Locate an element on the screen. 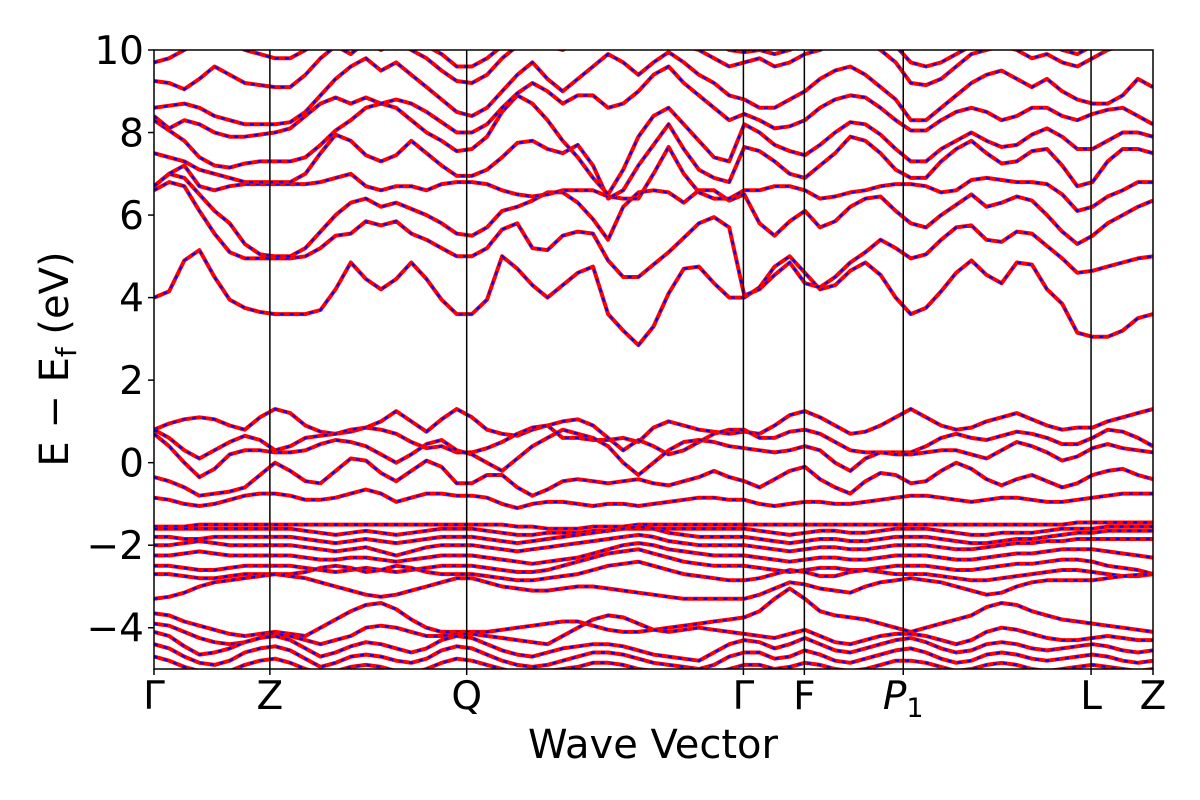 The image size is (1200, 800). band-3-solid is located at coordinates (653, 215).